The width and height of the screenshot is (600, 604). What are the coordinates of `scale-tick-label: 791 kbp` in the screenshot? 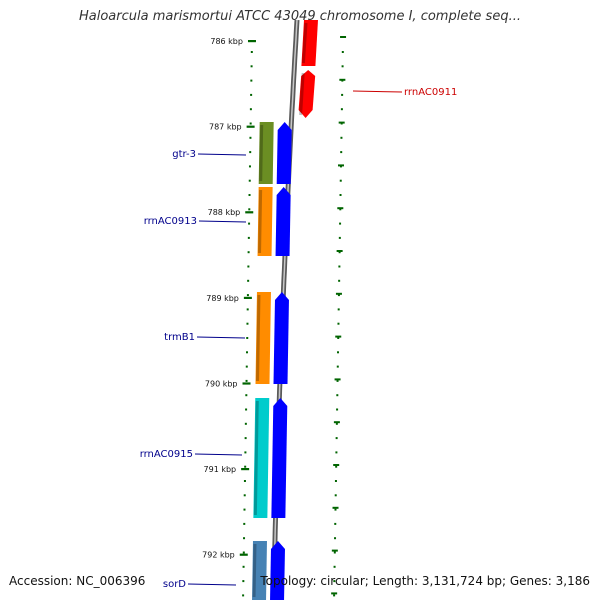 It's located at (220, 469).